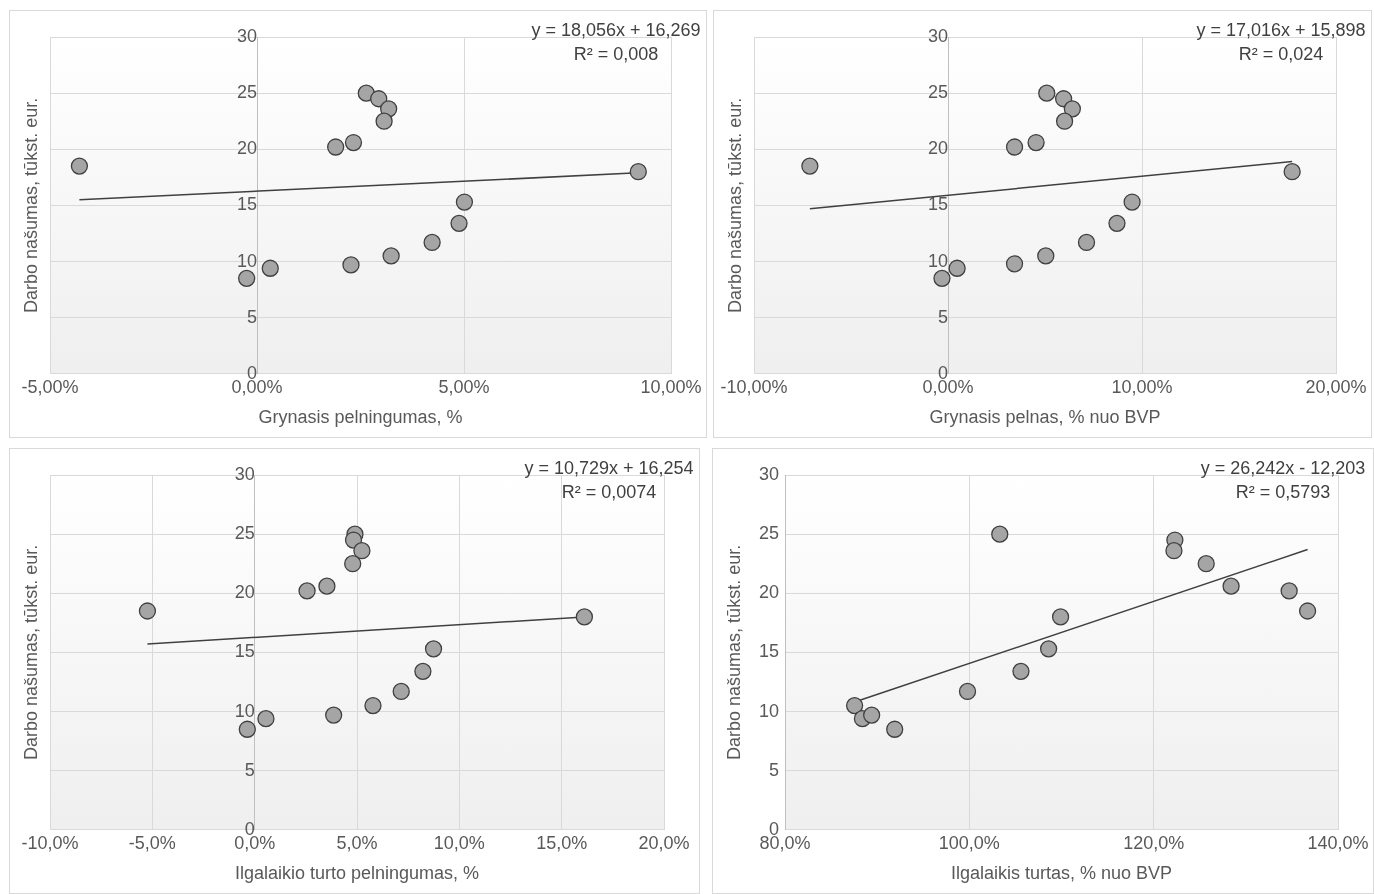  I want to click on x-axis-title: Grynasis pelnas, % nuo BVP, so click(1045, 417).